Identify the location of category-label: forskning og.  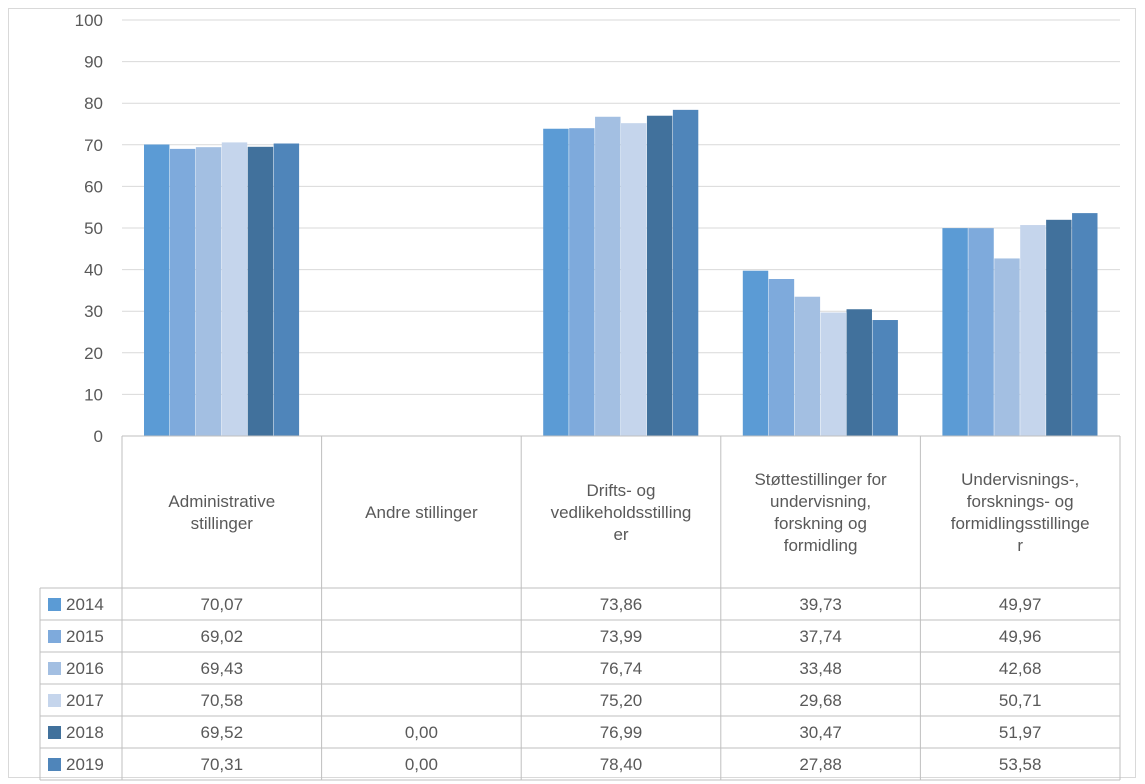
(820, 523).